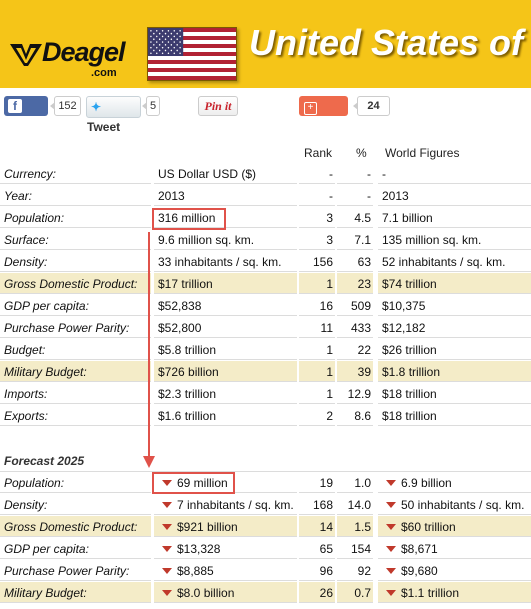 This screenshot has width=531, height=609. I want to click on row-percent: 154, so click(355, 548).